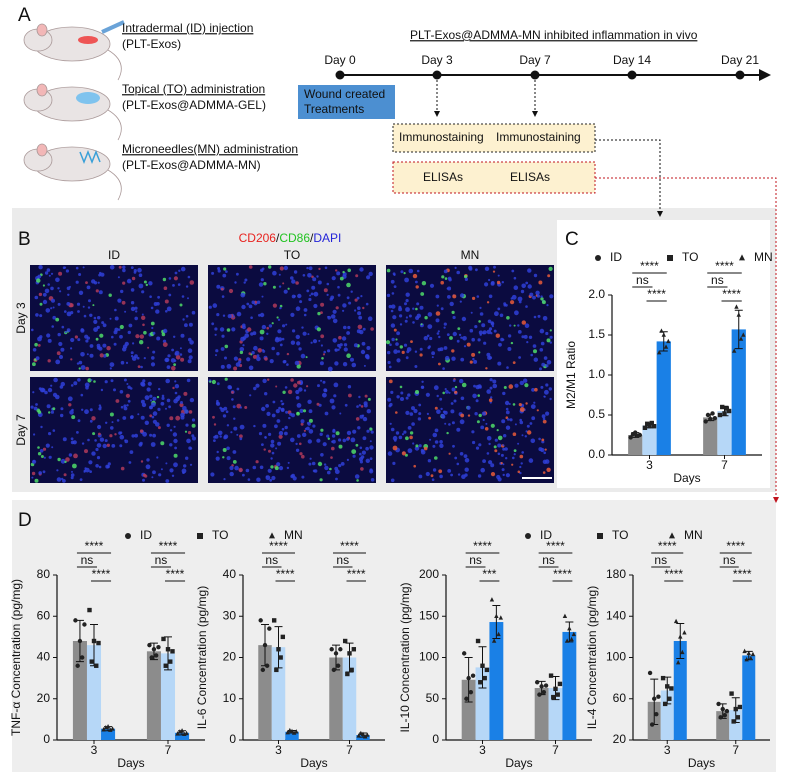 The image size is (789, 779). I want to click on treatment-detail: (PLT-Exos@ADMMA-GEL), so click(194, 105).